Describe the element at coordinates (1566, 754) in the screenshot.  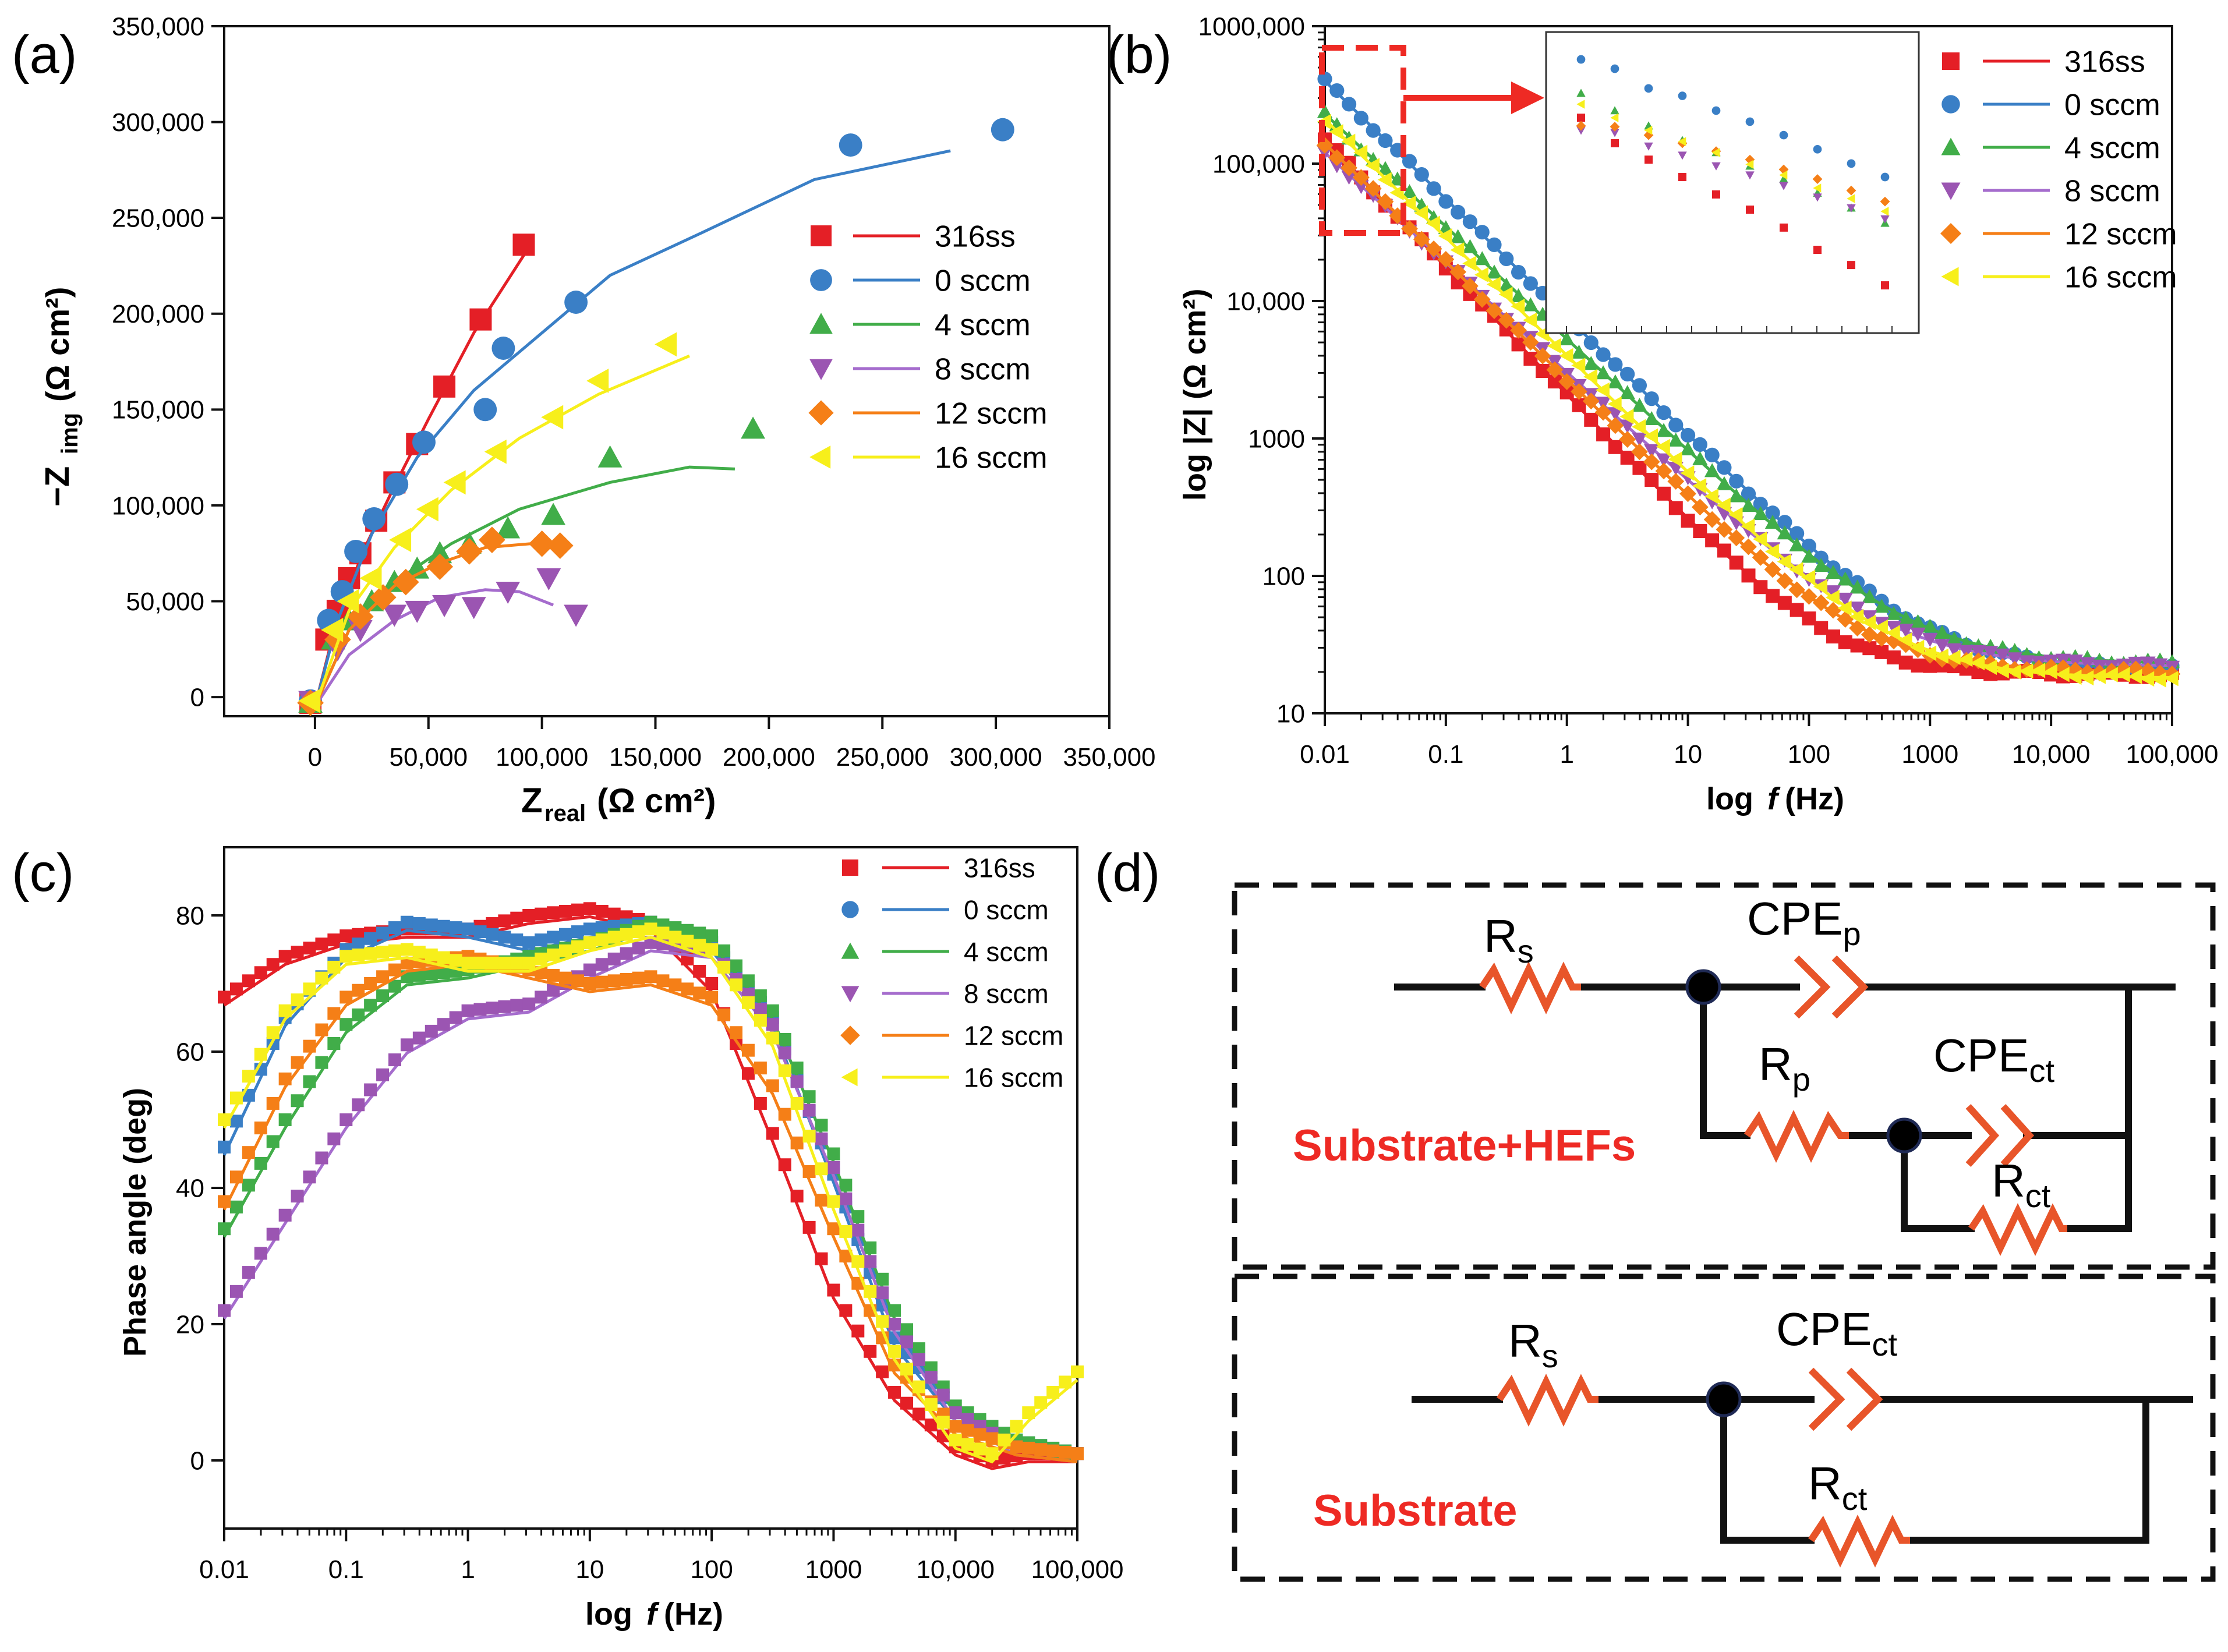
I see `x-tick-label: 1` at that location.